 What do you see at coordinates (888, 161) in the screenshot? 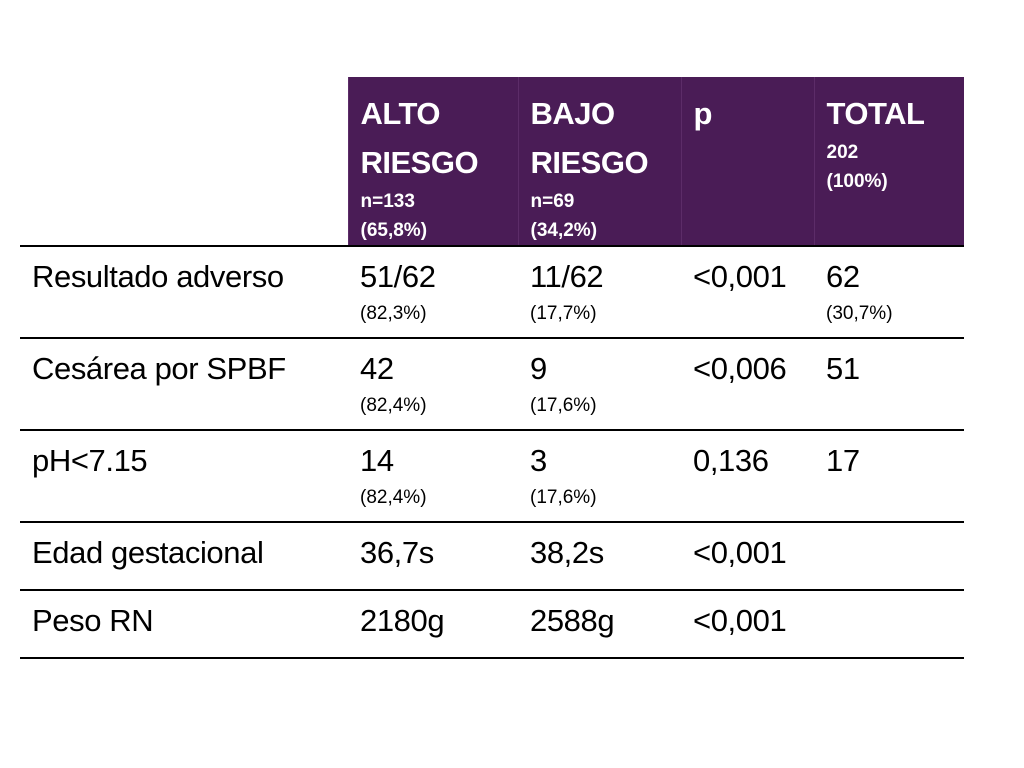
I see `header-total: TOTAL 202 (100%)` at bounding box center [888, 161].